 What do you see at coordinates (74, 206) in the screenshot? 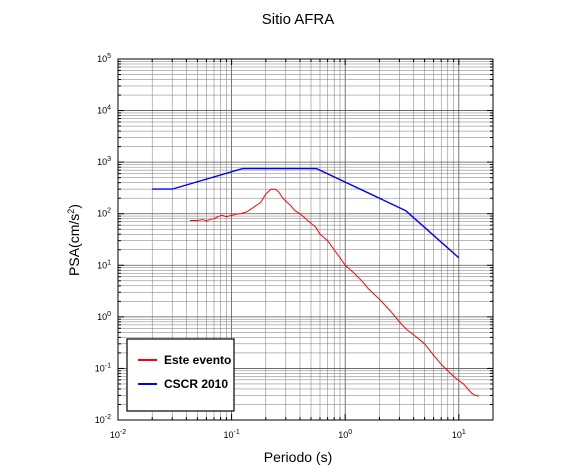
I see `y-axis-label-end: )` at bounding box center [74, 206].